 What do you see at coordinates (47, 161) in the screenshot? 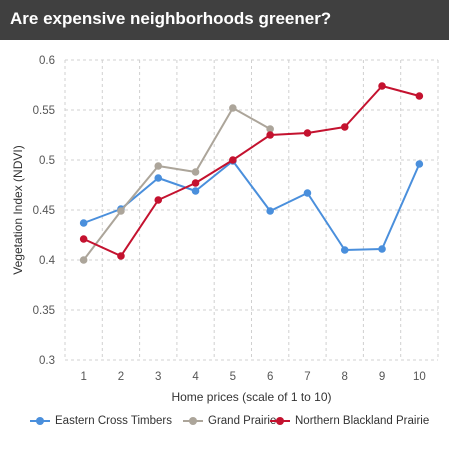
I see `y-tick-label: 0.5` at bounding box center [47, 161].